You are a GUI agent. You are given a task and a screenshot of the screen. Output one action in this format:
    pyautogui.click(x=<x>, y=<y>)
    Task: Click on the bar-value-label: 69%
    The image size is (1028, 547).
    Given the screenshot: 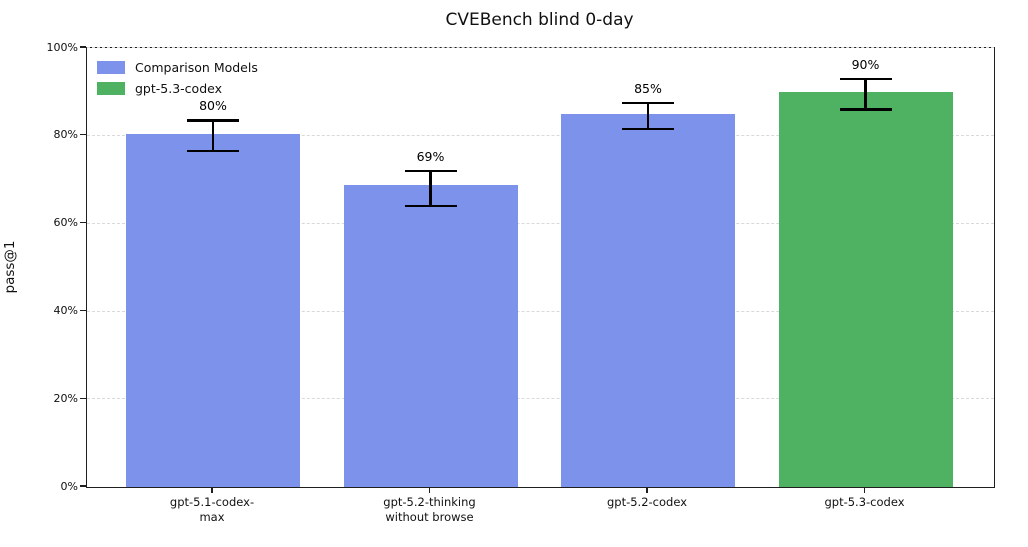 What is the action you would take?
    pyautogui.click(x=430, y=156)
    